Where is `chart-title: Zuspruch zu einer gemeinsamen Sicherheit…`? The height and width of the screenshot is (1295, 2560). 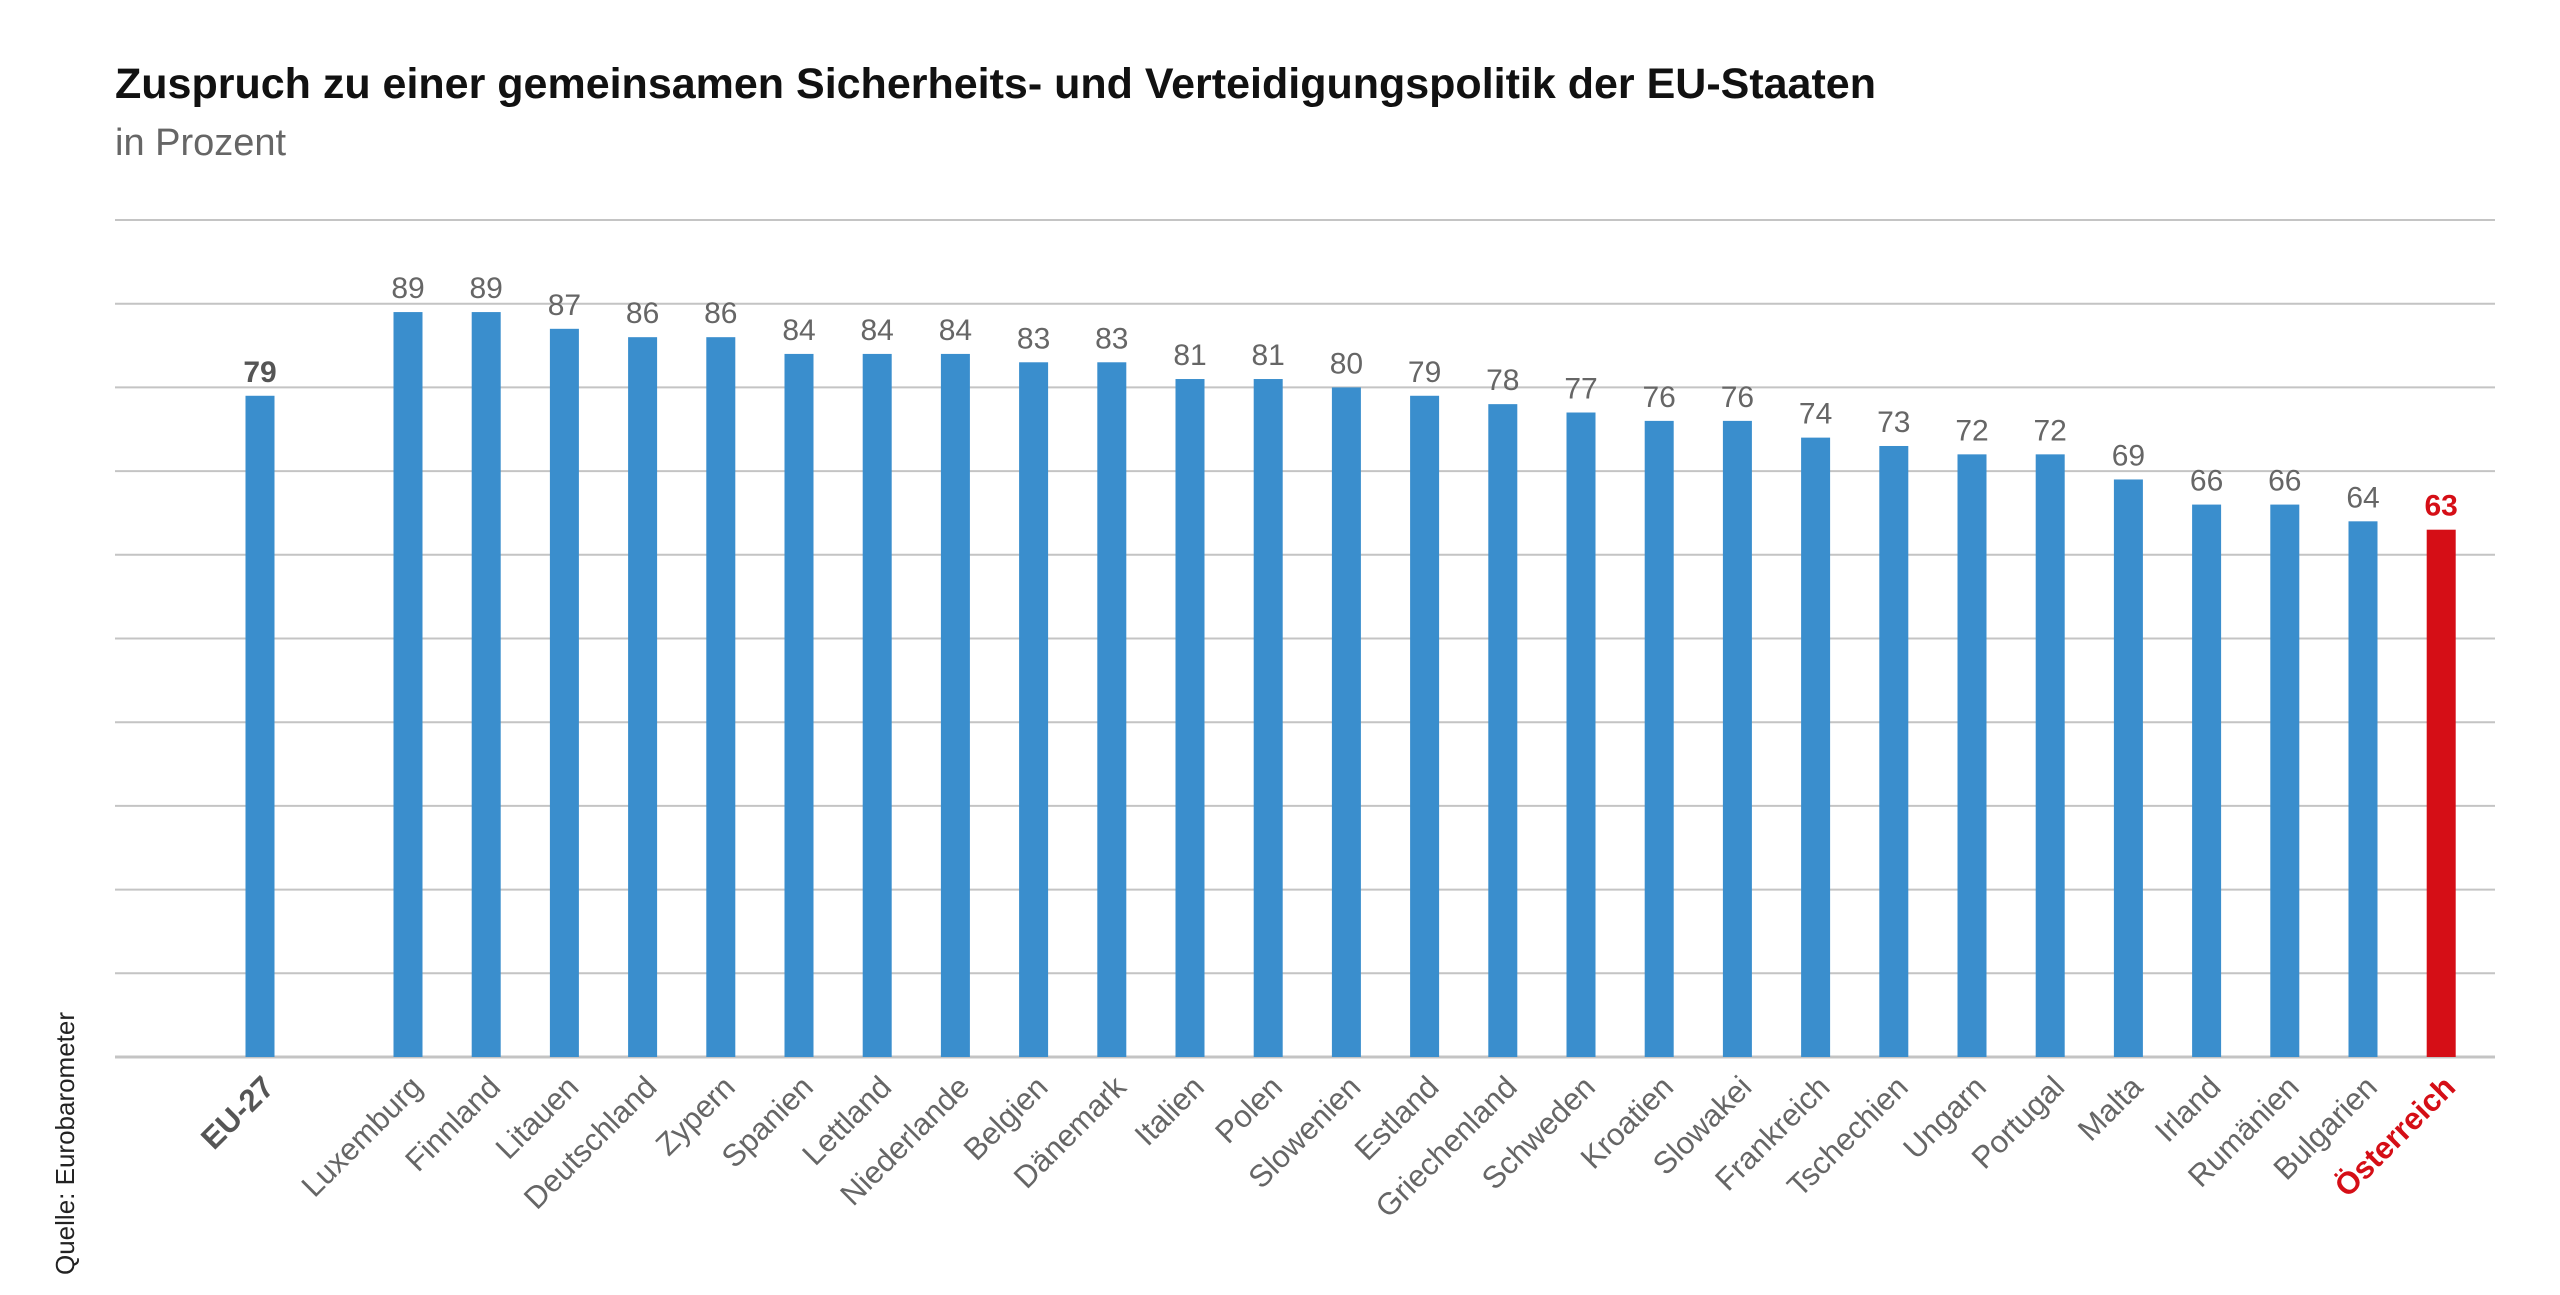
chart-title: Zuspruch zu einer gemeinsamen Sicherheit… is located at coordinates (995, 84).